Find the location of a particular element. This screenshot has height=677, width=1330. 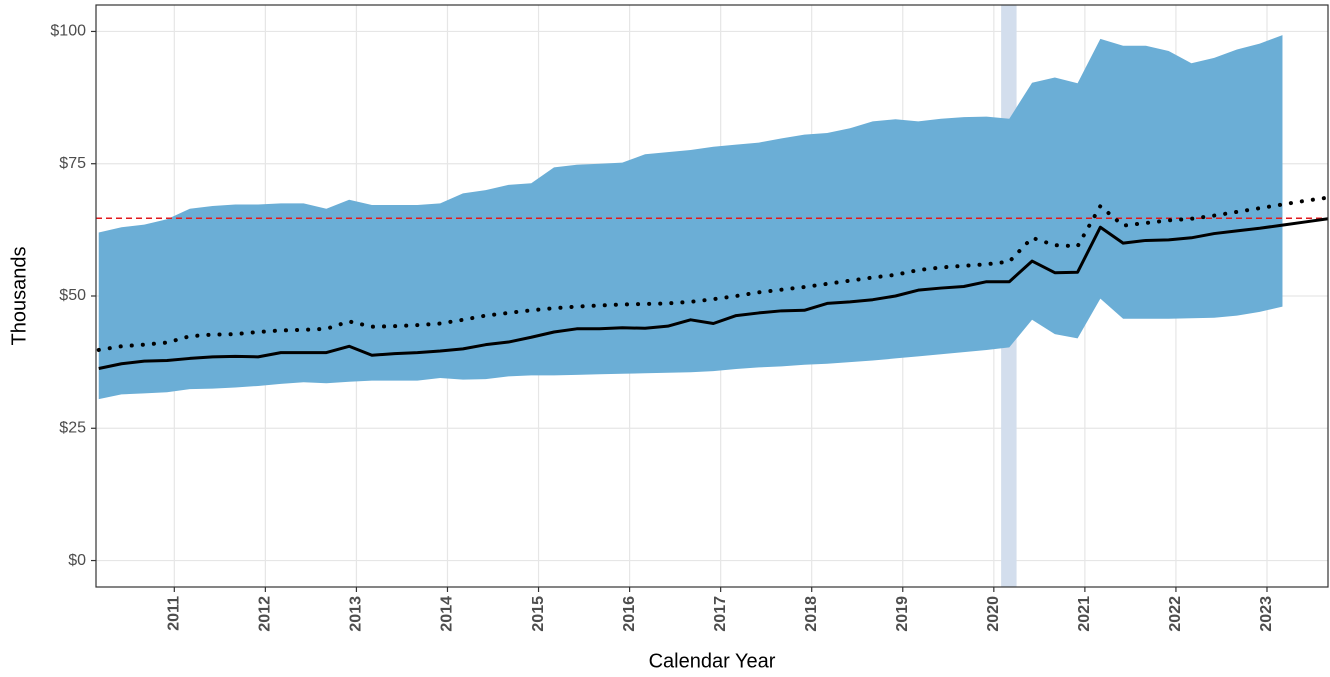

x-axis-title: Calendar Year is located at coordinates (712, 661).